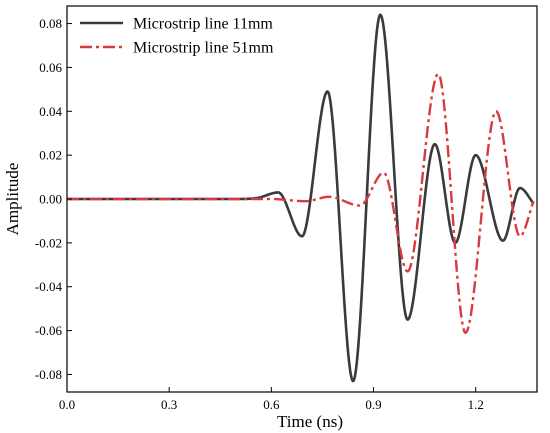  What do you see at coordinates (203, 48) in the screenshot?
I see `legend-label-2: Microstrip line 51mm` at bounding box center [203, 48].